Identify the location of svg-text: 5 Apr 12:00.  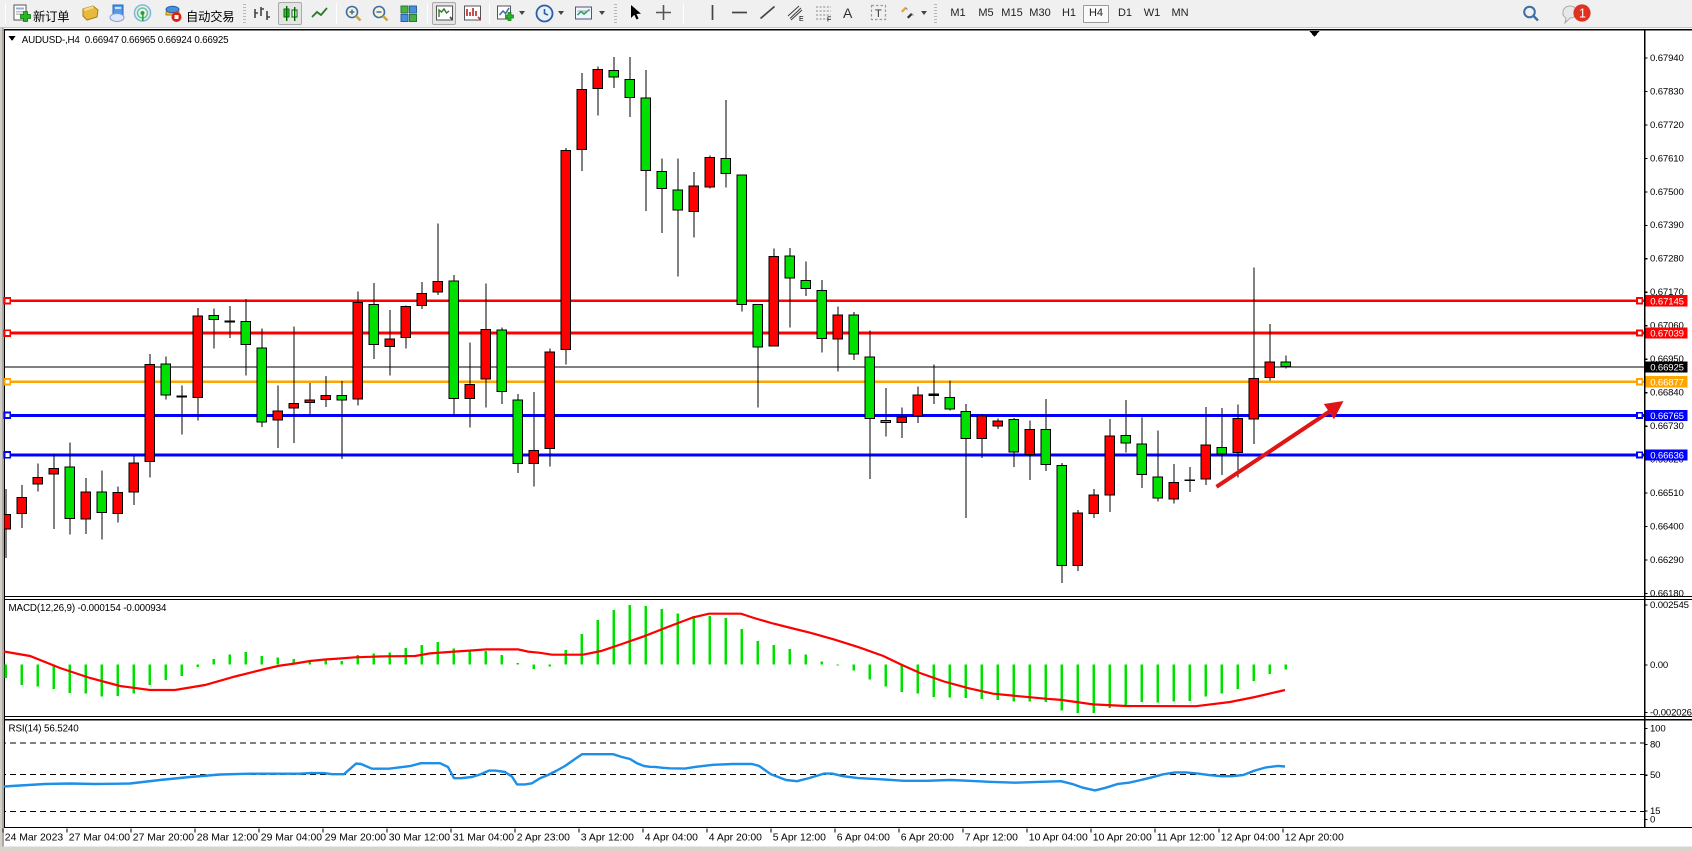
(799, 838).